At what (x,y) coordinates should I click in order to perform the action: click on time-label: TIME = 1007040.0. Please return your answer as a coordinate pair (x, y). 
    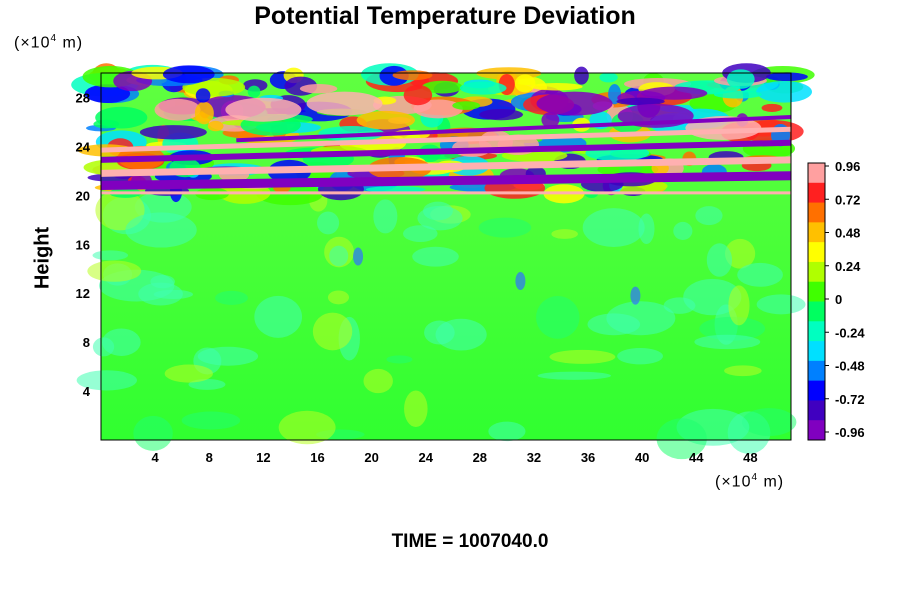
    Looking at the image, I should click on (470, 541).